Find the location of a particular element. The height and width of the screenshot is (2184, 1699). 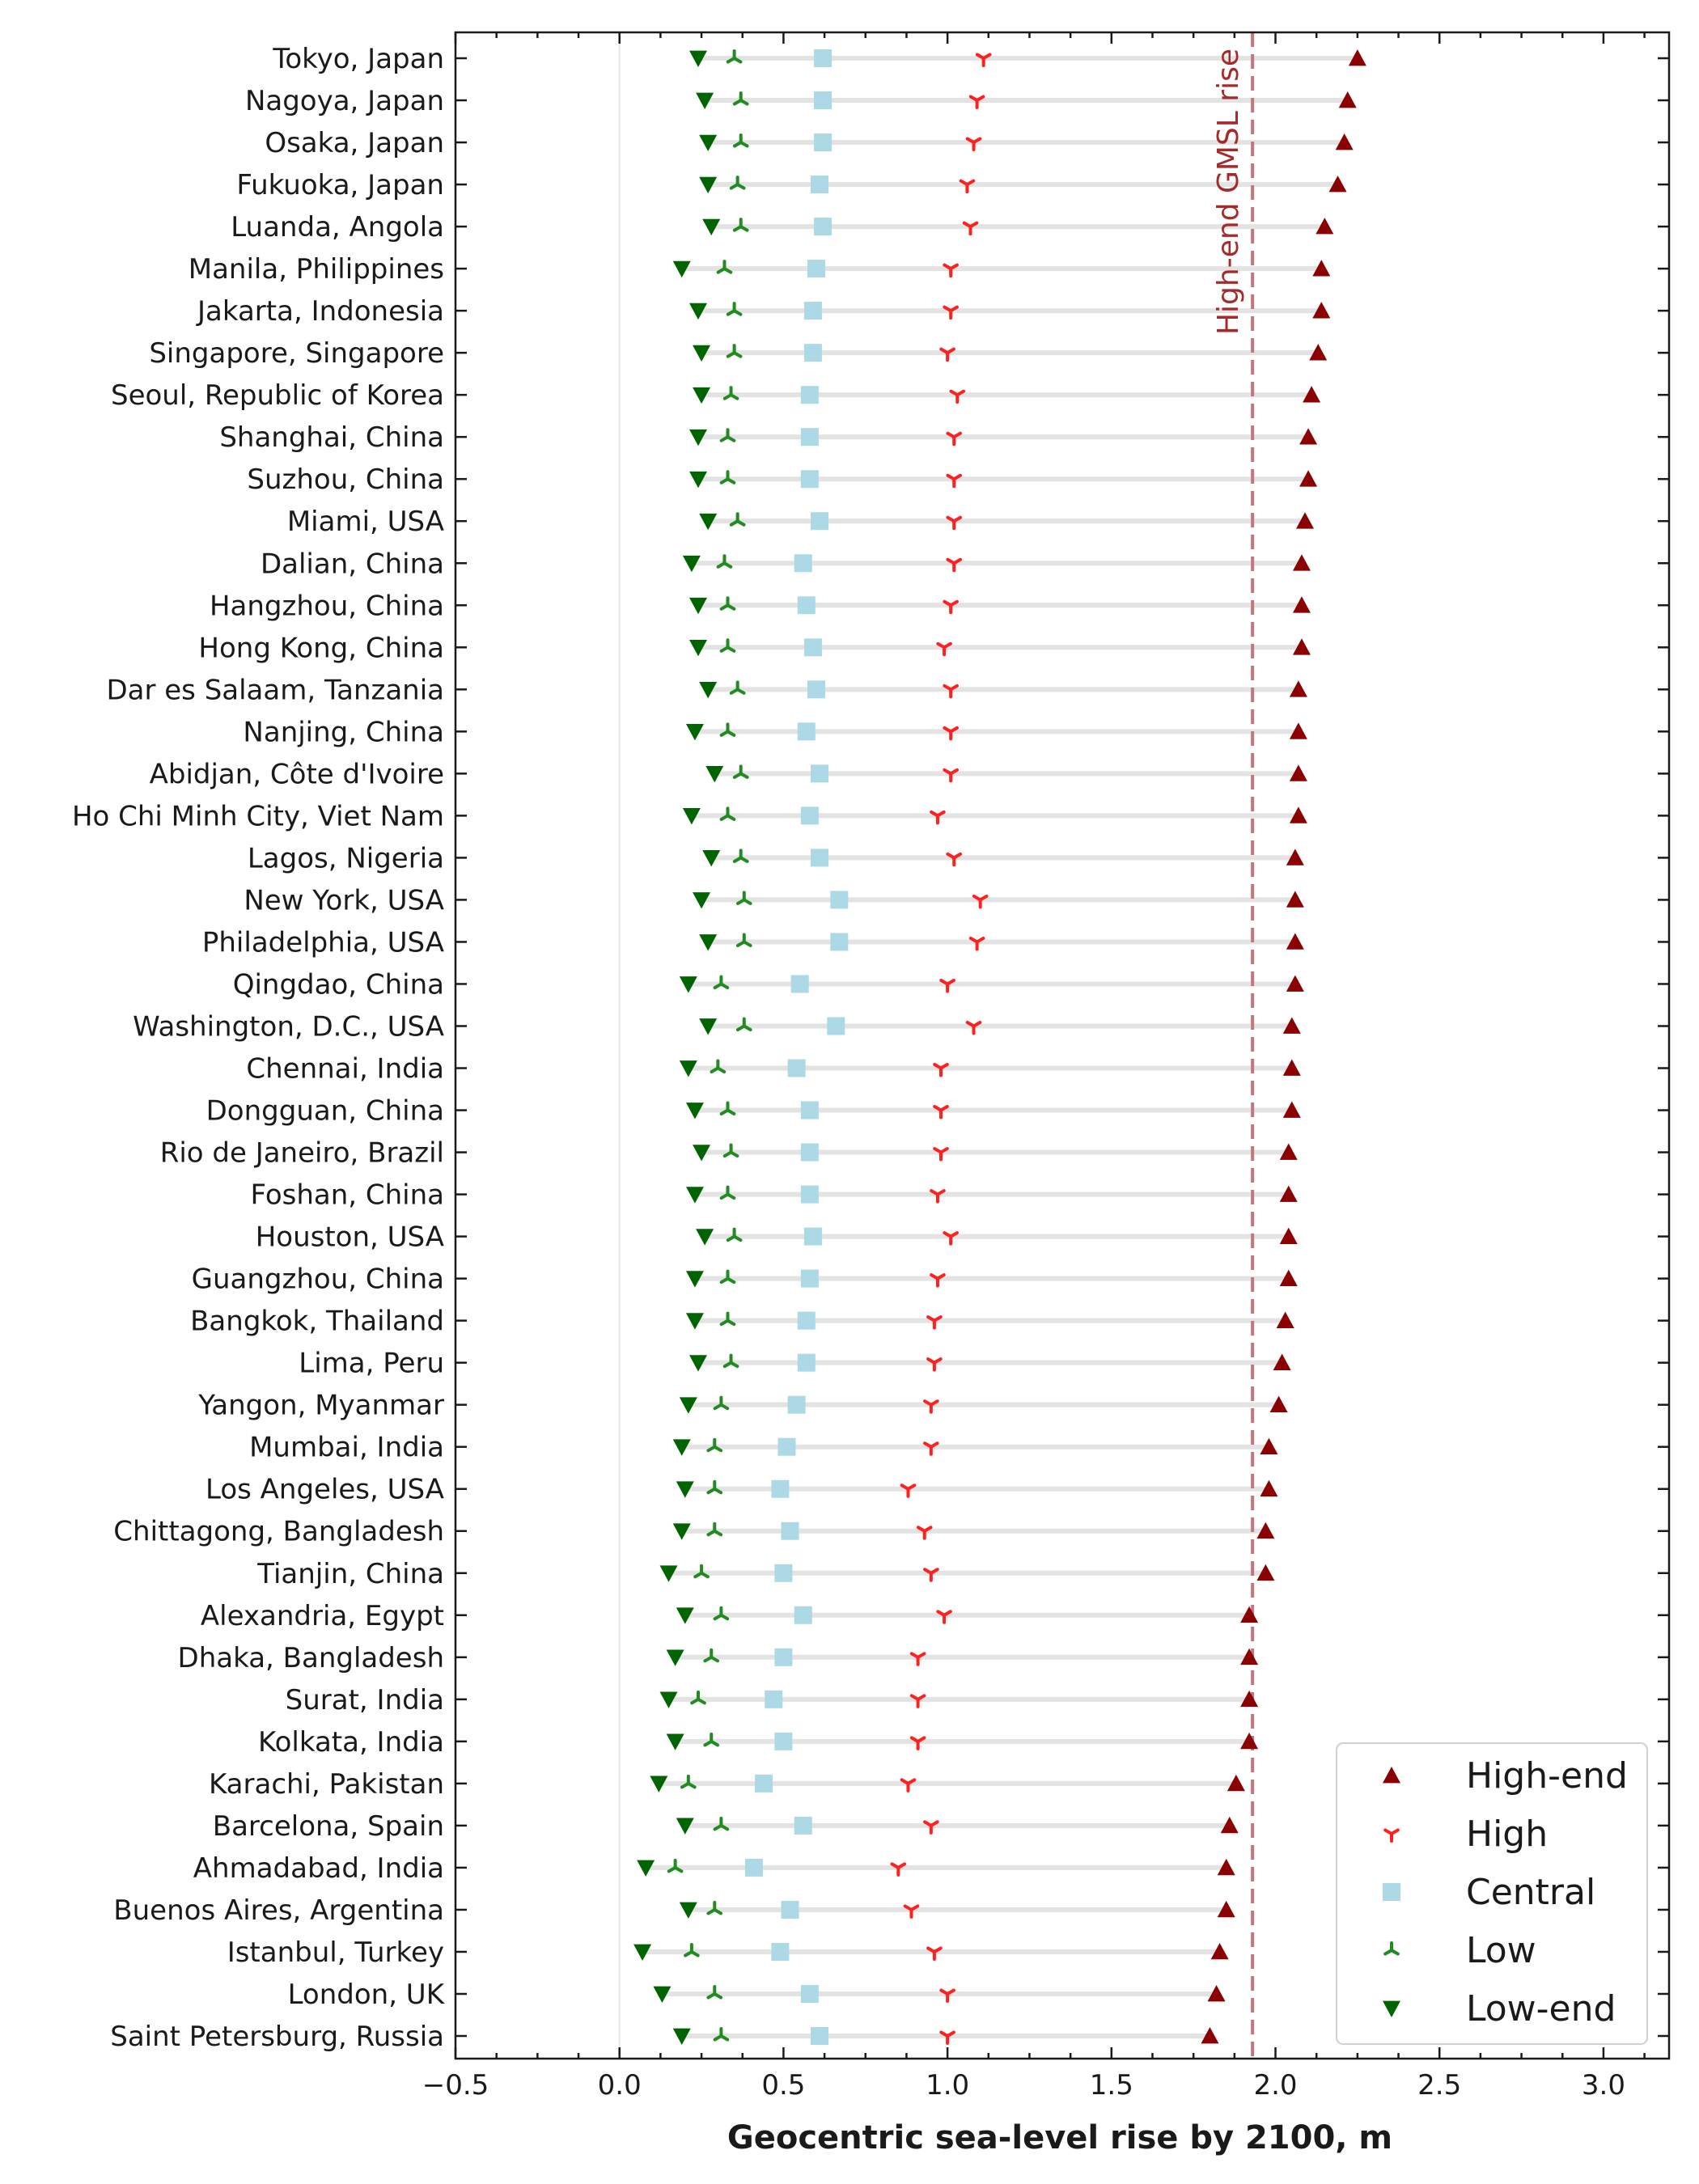

legend-label: Low is located at coordinates (1501, 1950).